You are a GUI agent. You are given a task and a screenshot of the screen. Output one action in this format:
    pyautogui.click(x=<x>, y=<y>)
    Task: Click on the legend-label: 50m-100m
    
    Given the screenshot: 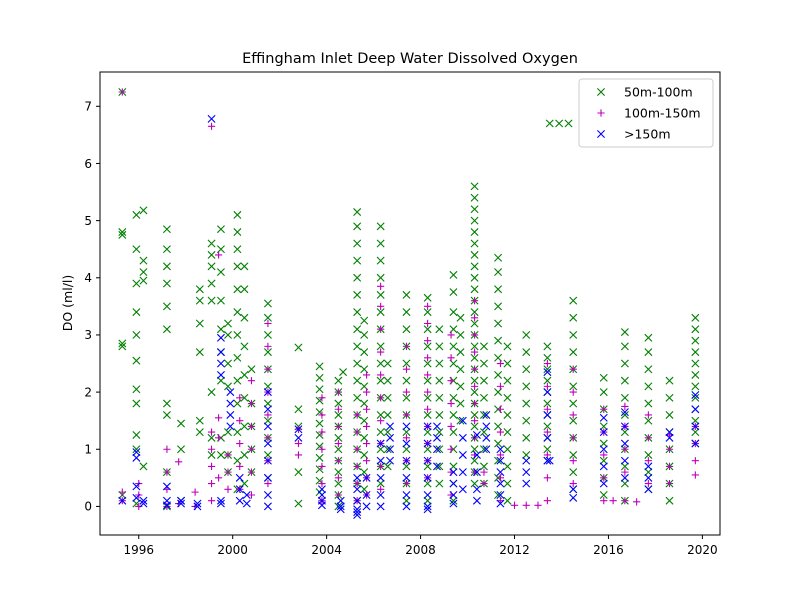 What is the action you would take?
    pyautogui.click(x=658, y=92)
    